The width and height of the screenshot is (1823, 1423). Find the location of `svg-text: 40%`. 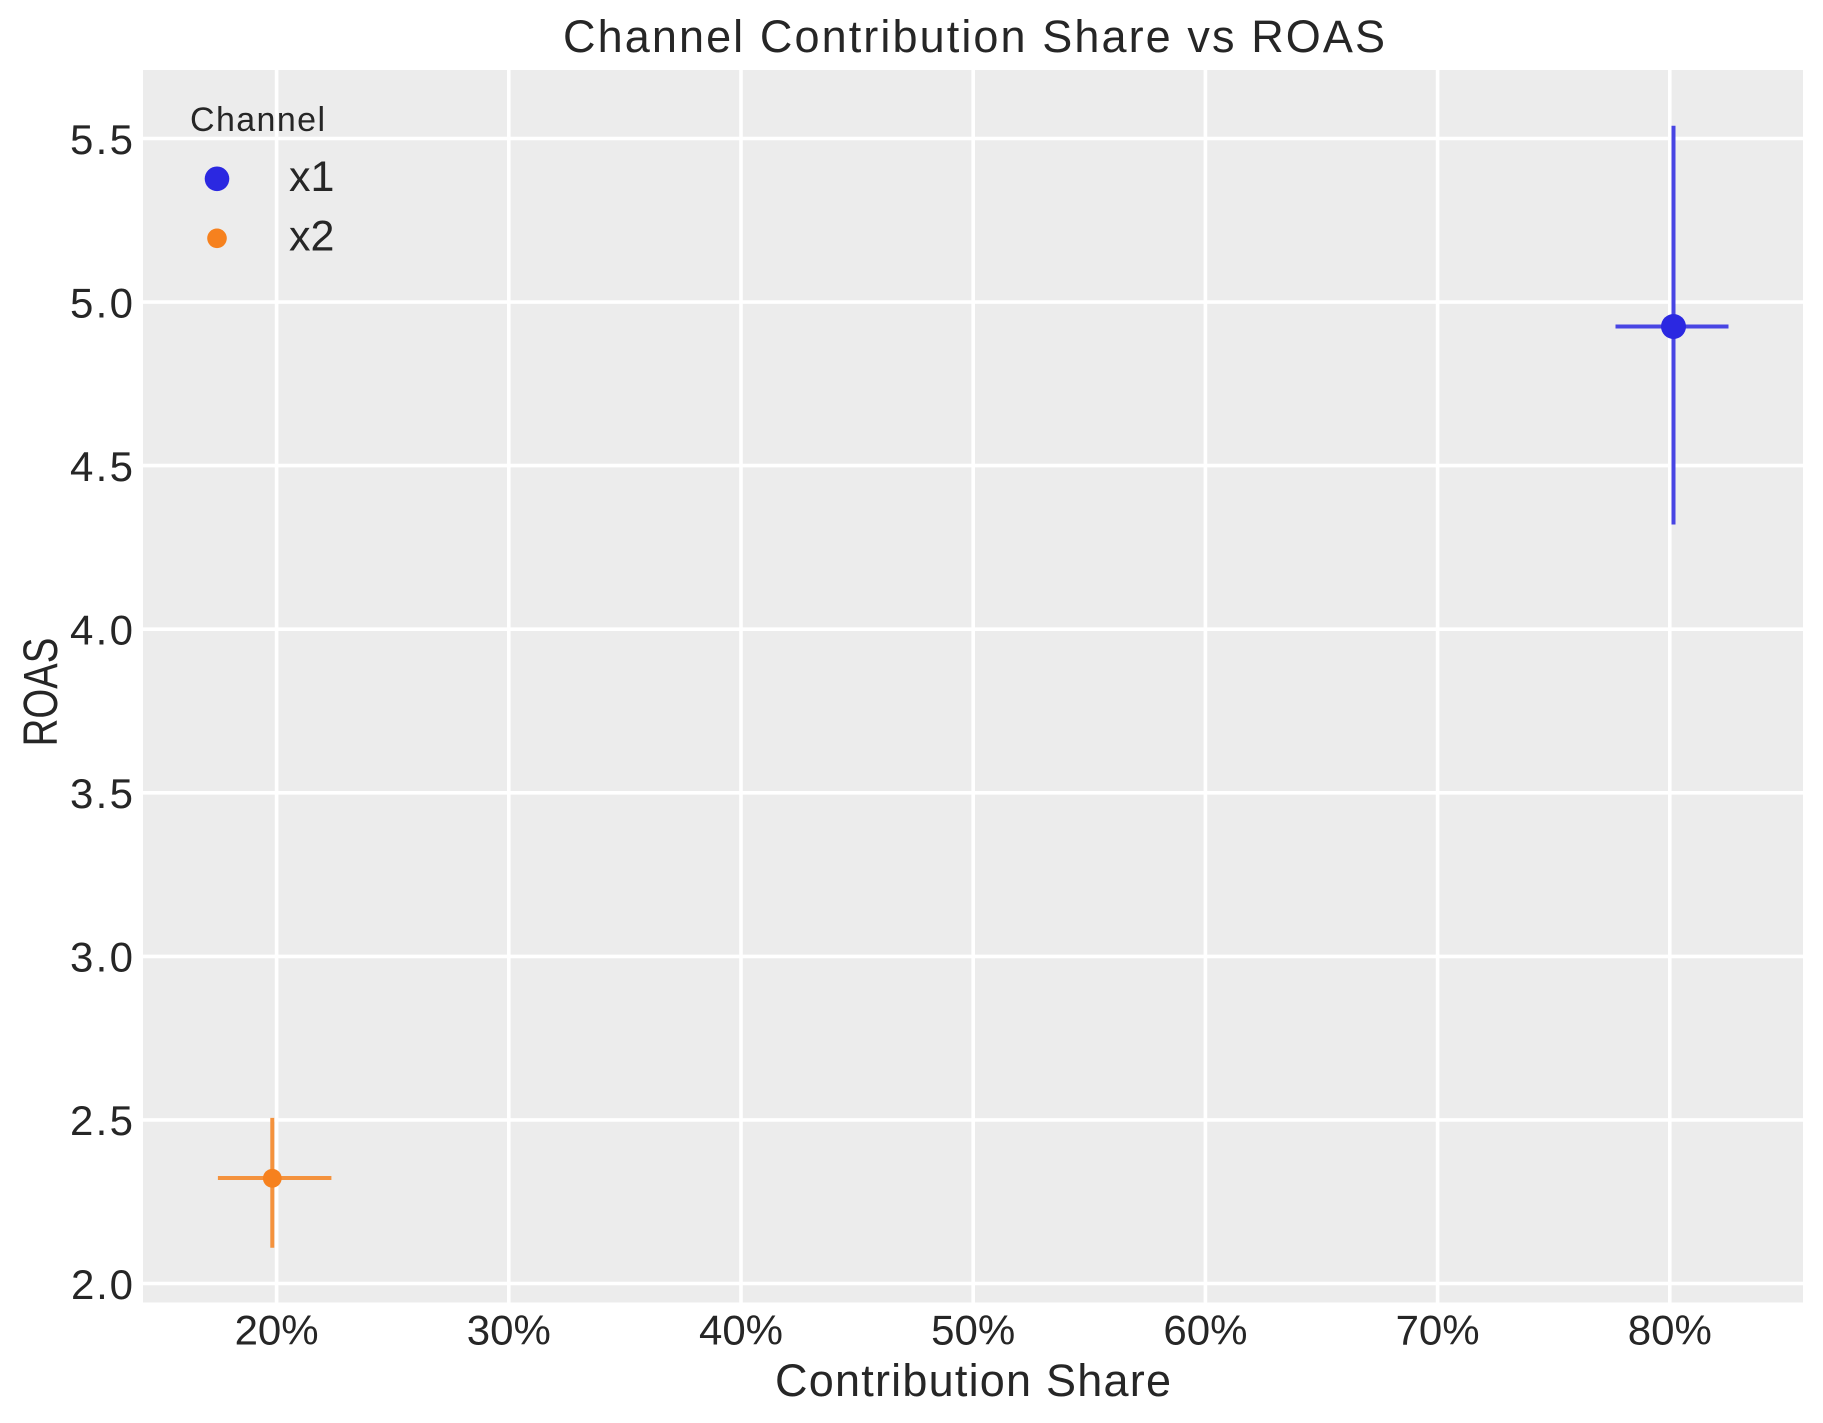

svg-text: 40% is located at coordinates (741, 1330).